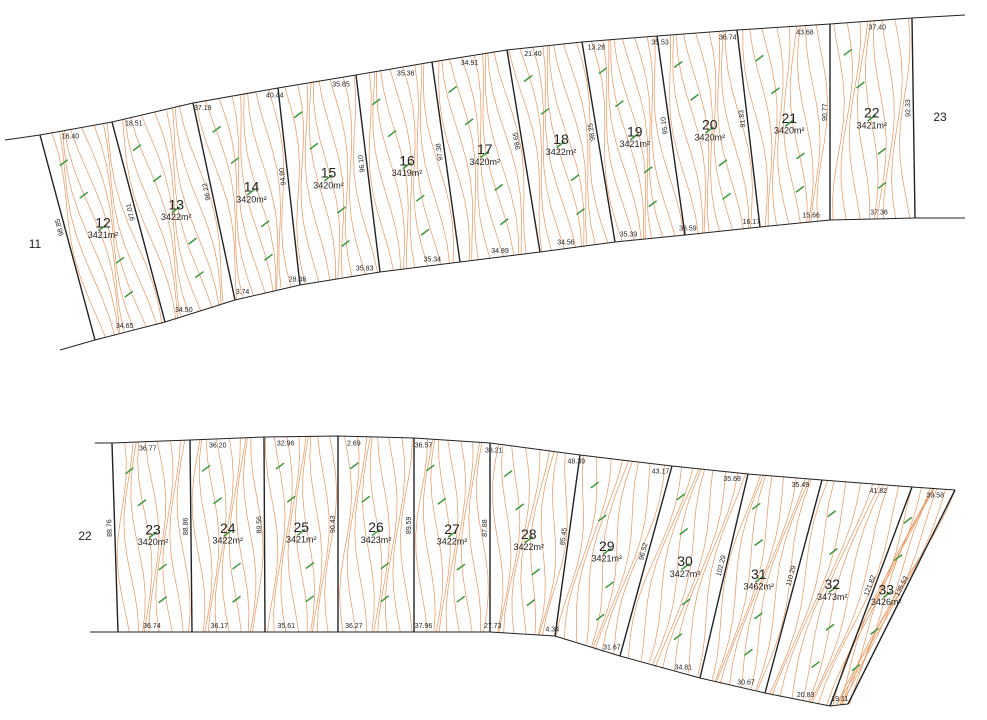 This screenshot has height=720, width=987. What do you see at coordinates (806, 695) in the screenshot?
I see `dimension: 20.83` at bounding box center [806, 695].